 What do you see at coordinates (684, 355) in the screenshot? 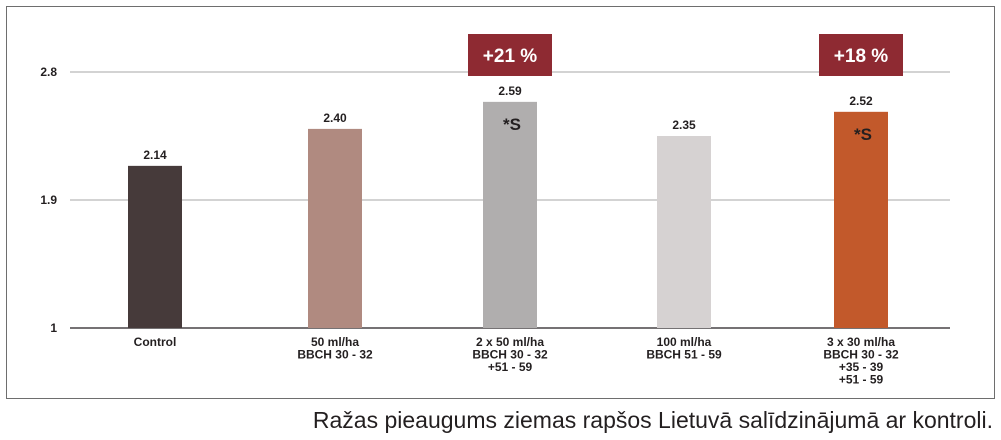
I see `x-tick-label: BBCH 51 - 59` at bounding box center [684, 355].